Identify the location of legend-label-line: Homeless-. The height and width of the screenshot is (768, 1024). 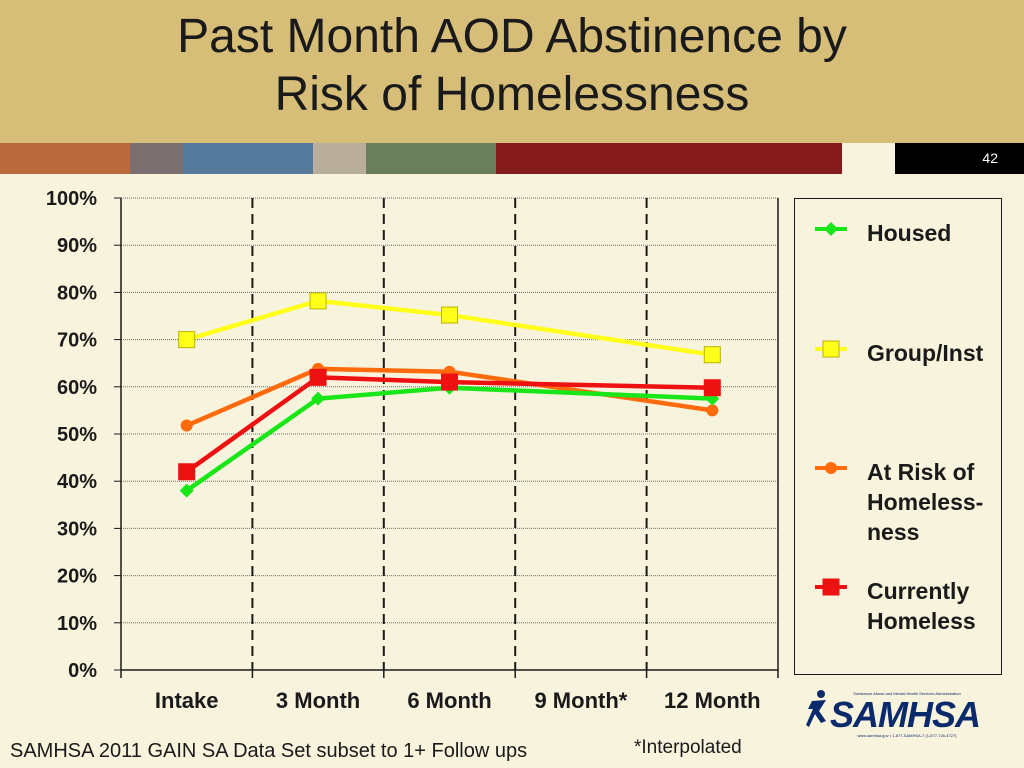
(925, 502).